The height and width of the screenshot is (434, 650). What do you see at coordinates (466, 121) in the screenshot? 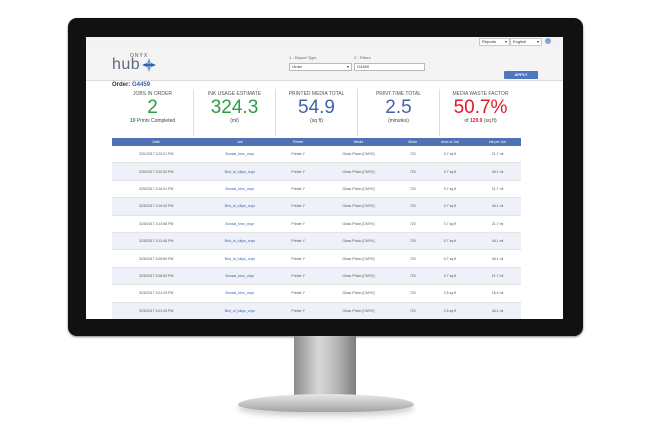
I see `waste-prefix: of` at bounding box center [466, 121].